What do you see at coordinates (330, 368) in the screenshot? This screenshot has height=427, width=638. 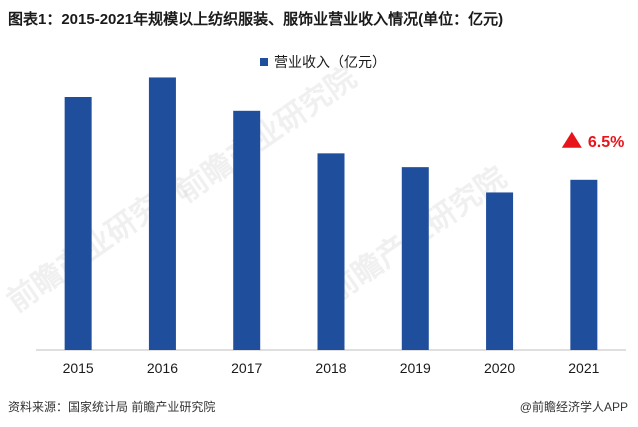 I see `x-tick-label-2018: 2018` at bounding box center [330, 368].